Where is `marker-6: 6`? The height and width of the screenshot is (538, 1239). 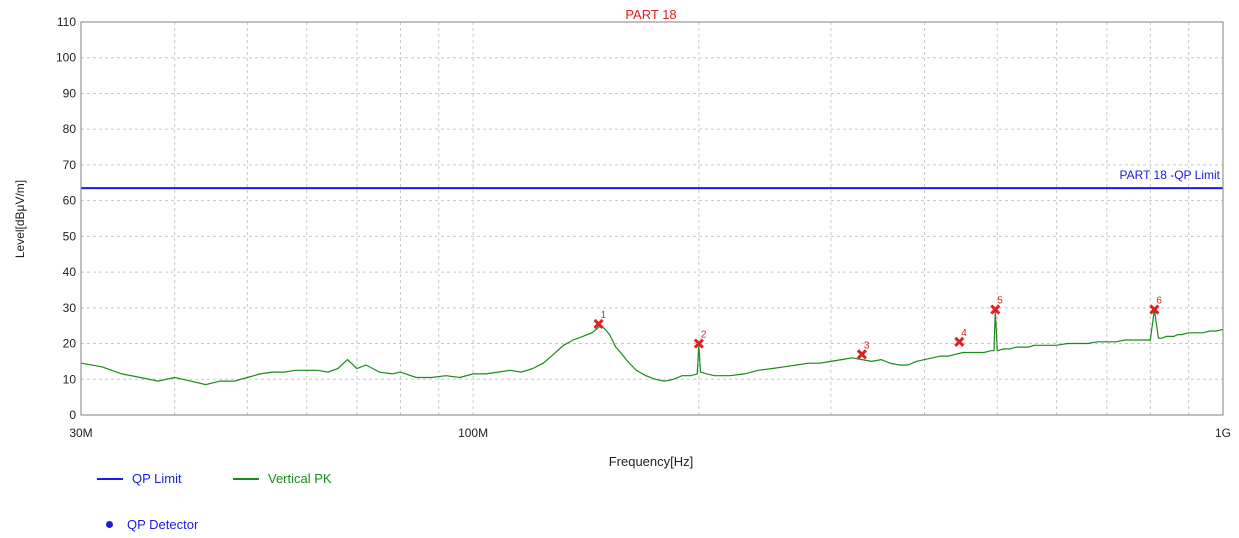 marker-6: 6 is located at coordinates (1155, 305).